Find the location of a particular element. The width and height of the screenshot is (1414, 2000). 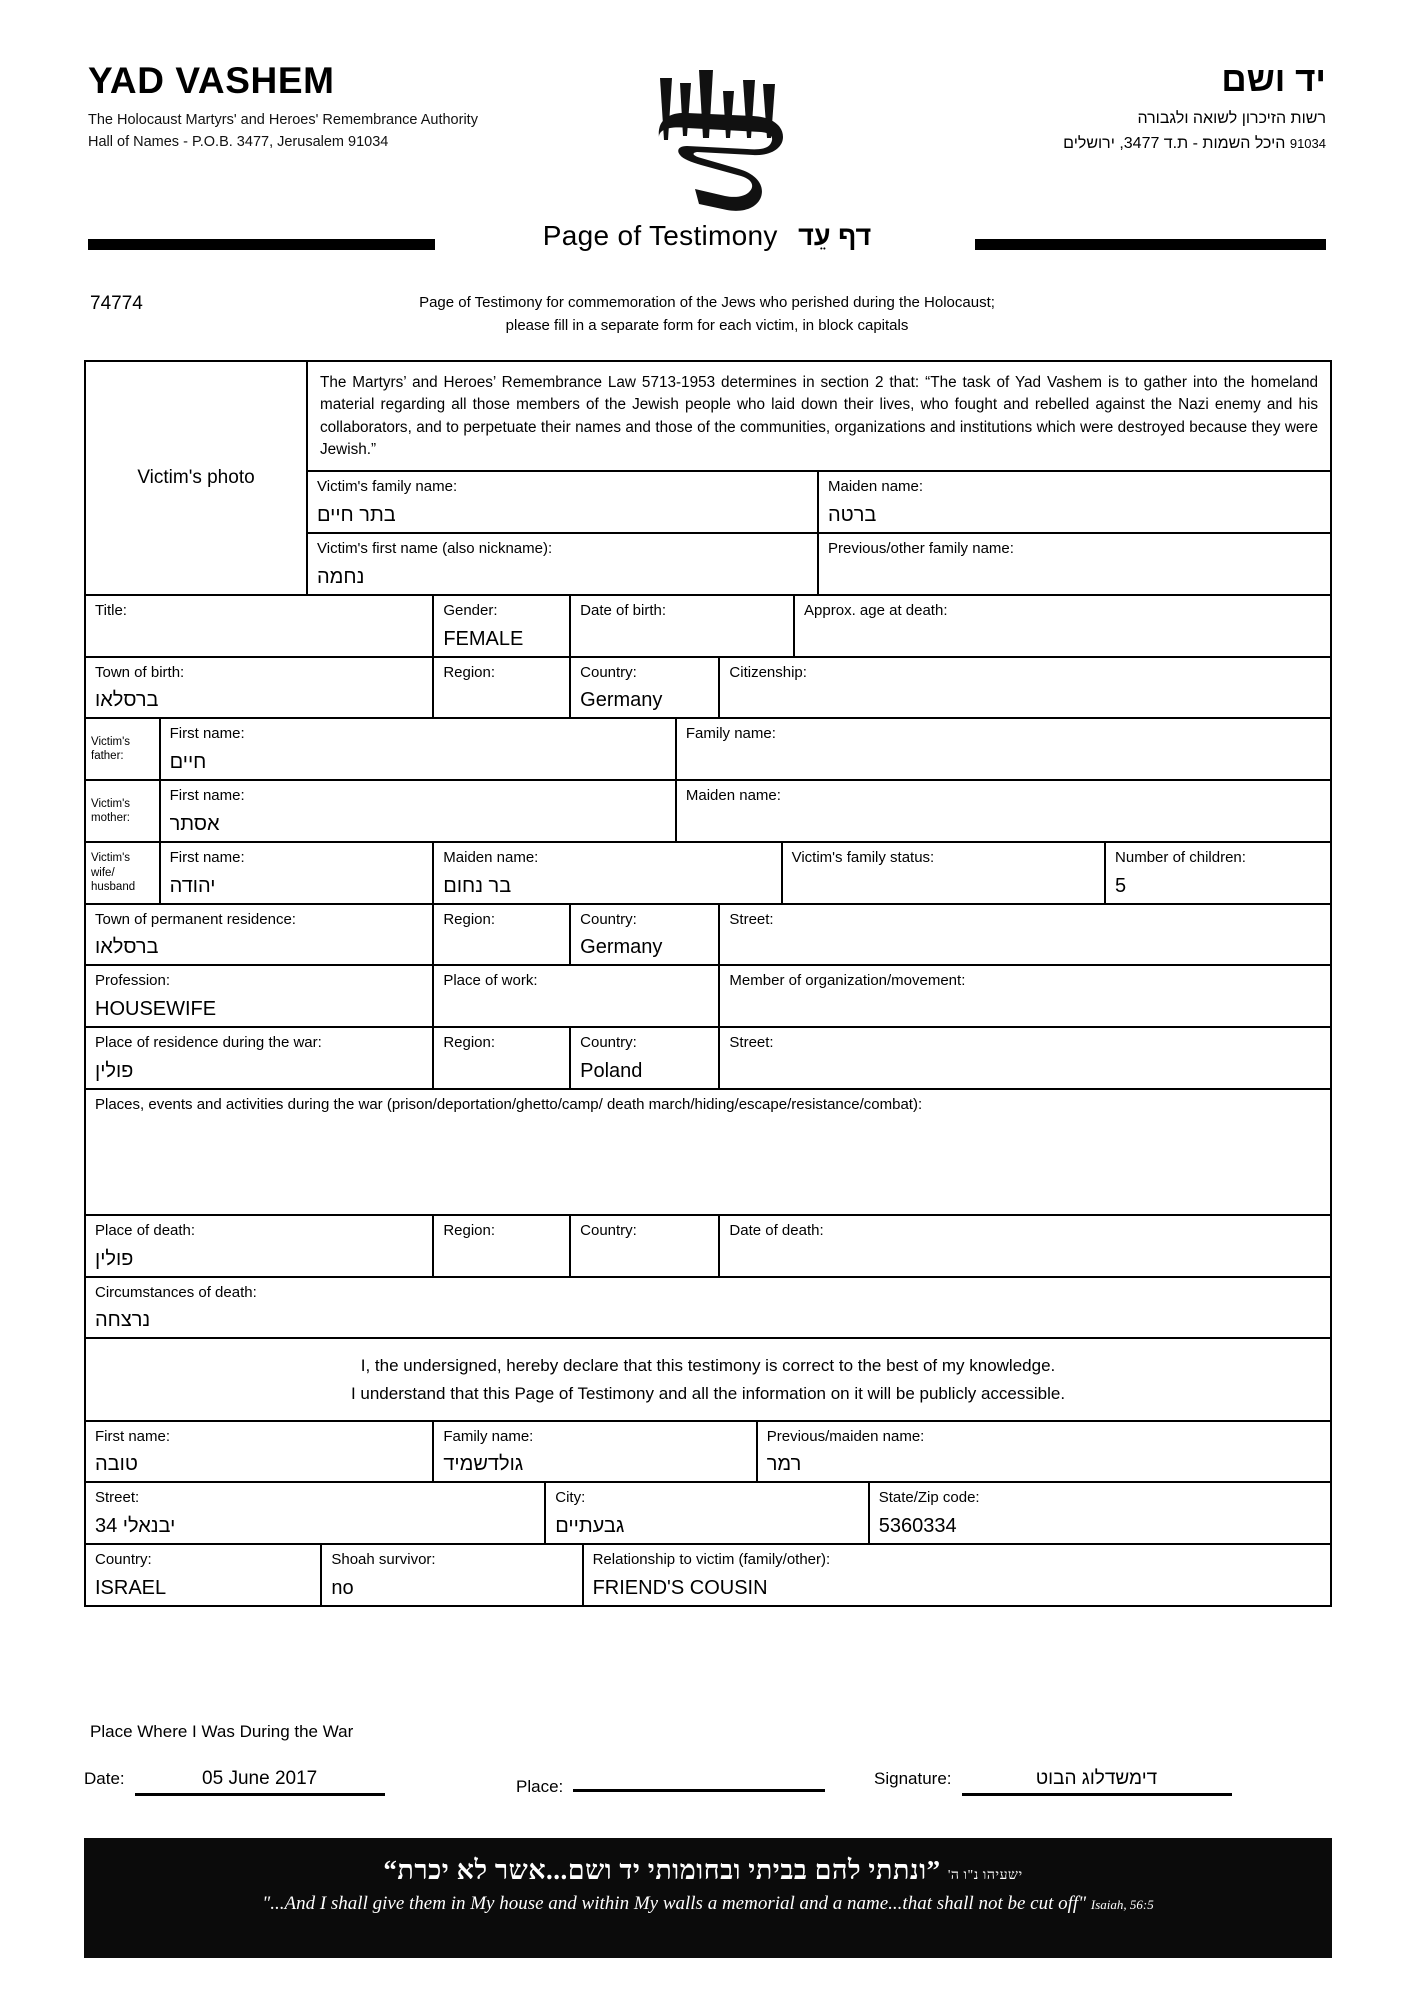

field-war-residence-place: Place of residence during the war: פולין is located at coordinates (260, 1058).